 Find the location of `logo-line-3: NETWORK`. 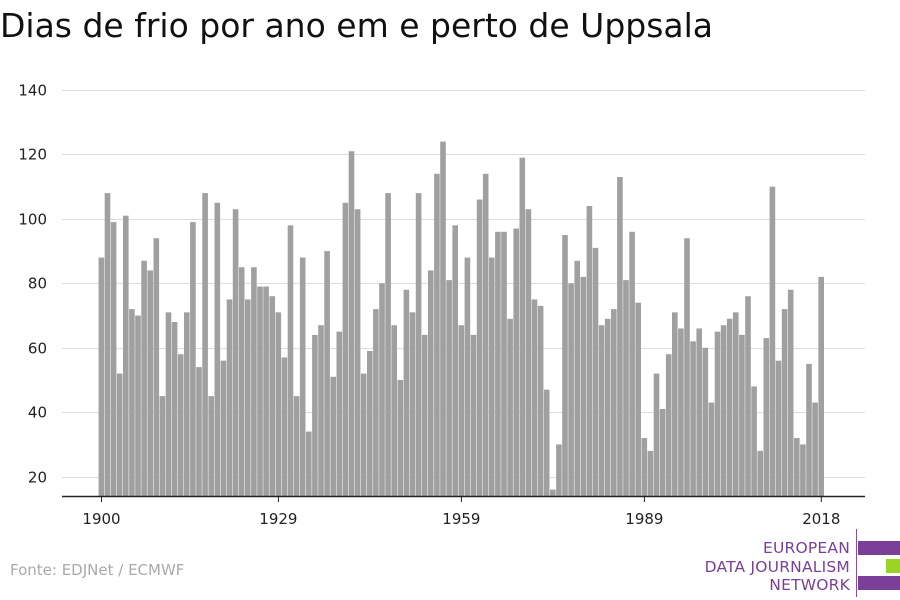

logo-line-3: NETWORK is located at coordinates (809, 585).